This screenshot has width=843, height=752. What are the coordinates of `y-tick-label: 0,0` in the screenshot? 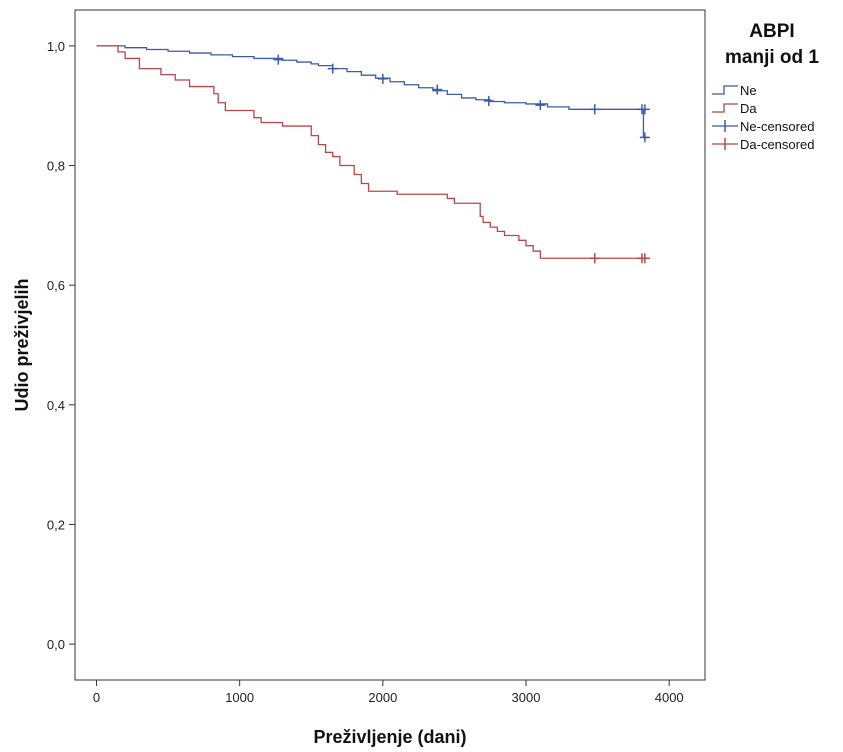 It's located at (56, 644).